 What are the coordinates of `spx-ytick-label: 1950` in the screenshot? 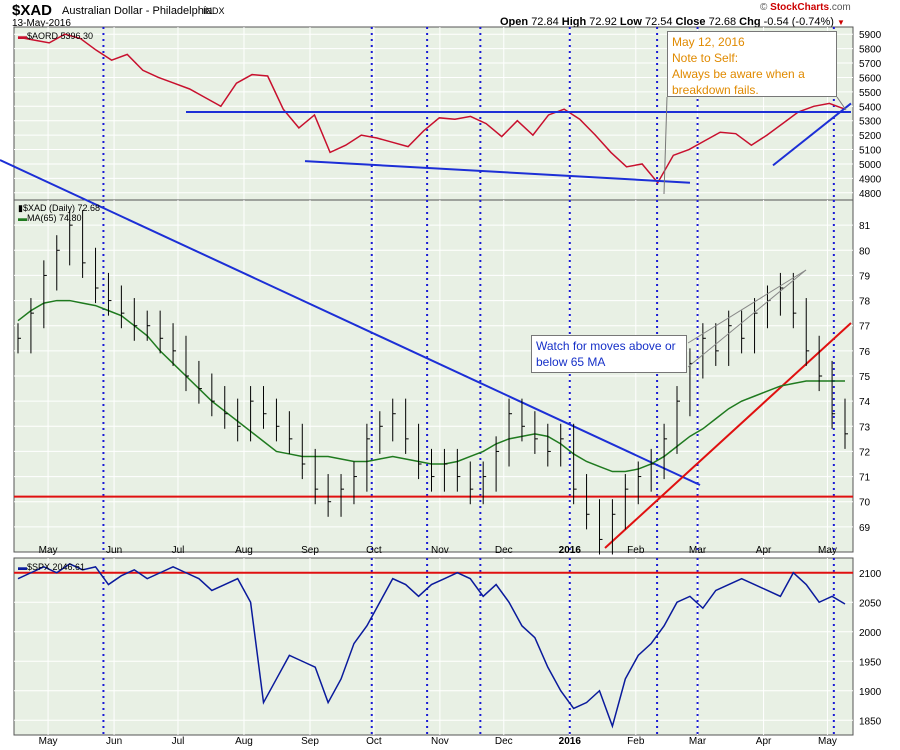 It's located at (870, 662).